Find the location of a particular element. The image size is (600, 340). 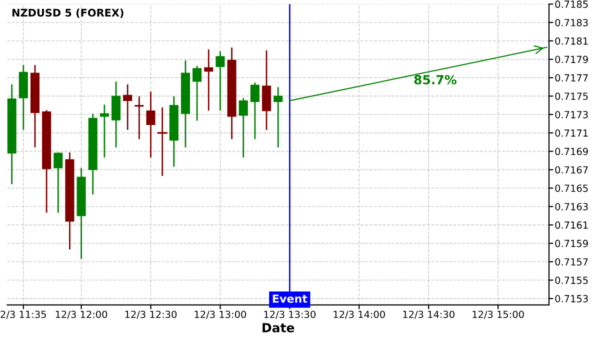

x-tick-label: 12/3 15:00 is located at coordinates (498, 314).